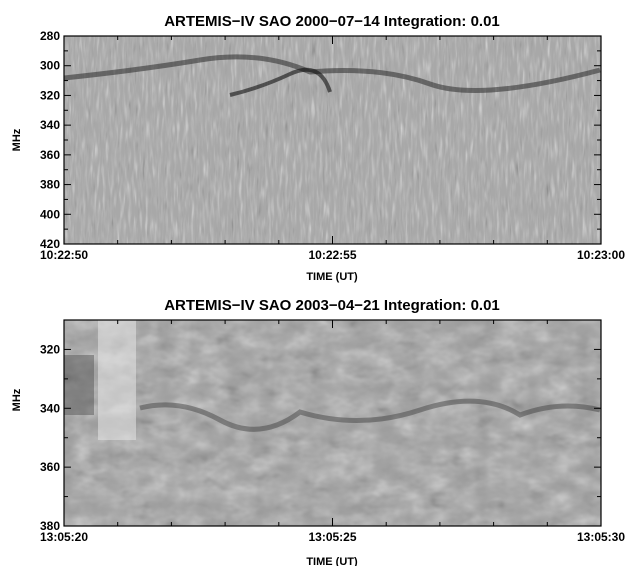  What do you see at coordinates (79, 385) in the screenshot?
I see `panel-2-left-dark` at bounding box center [79, 385].